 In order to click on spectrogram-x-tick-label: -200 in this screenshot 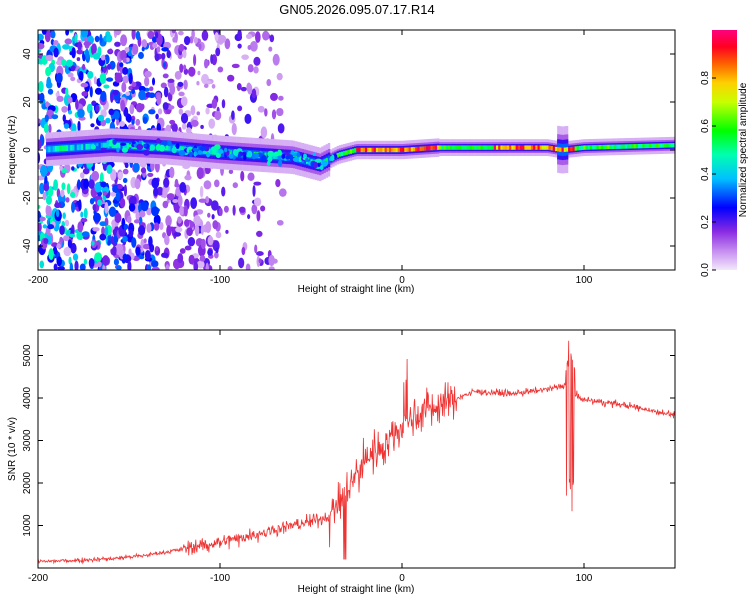, I will do `click(38, 280)`.